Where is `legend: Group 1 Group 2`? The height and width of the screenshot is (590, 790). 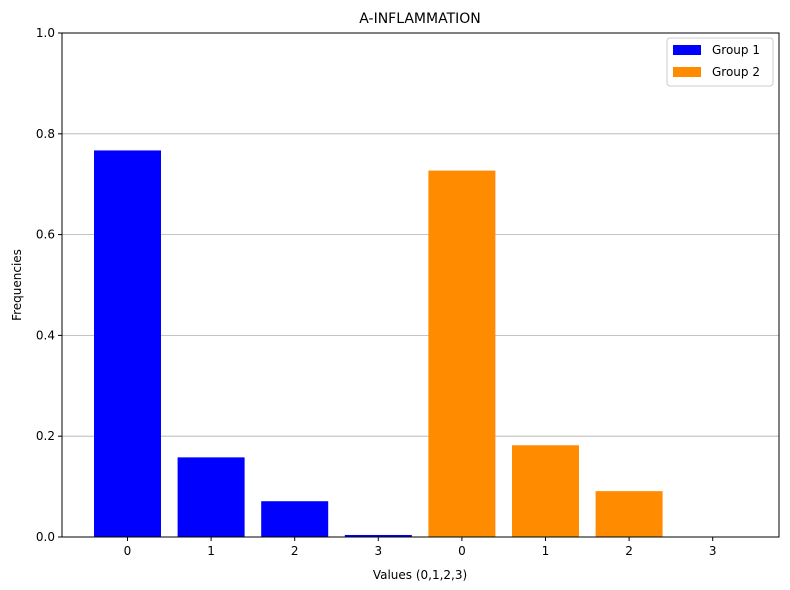 legend: Group 1 Group 2 is located at coordinates (720, 62).